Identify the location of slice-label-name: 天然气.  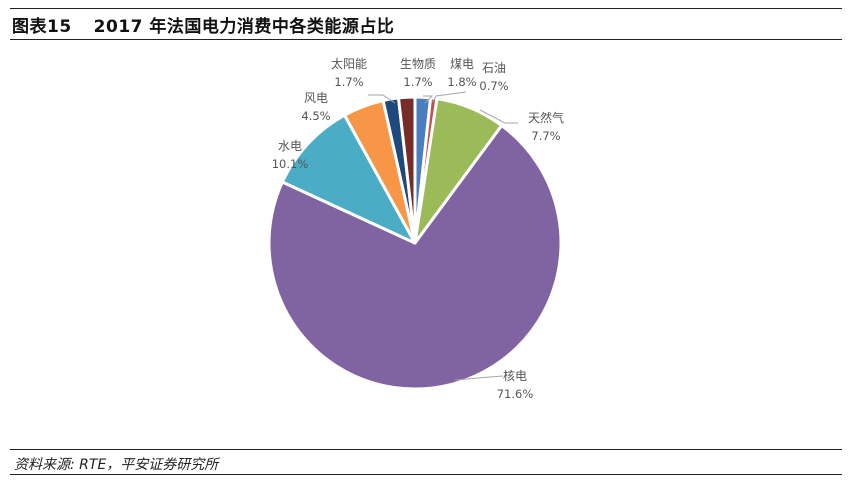
(546, 117).